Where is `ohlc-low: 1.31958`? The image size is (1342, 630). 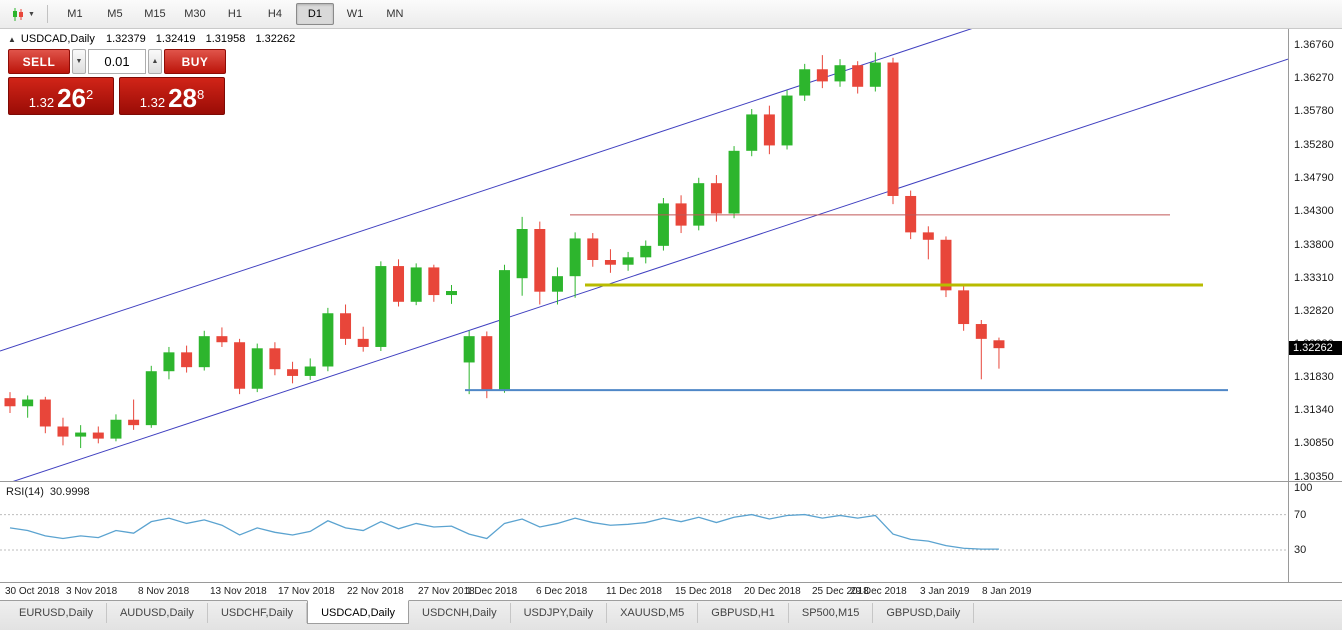
ohlc-low: 1.31958 is located at coordinates (225, 39).